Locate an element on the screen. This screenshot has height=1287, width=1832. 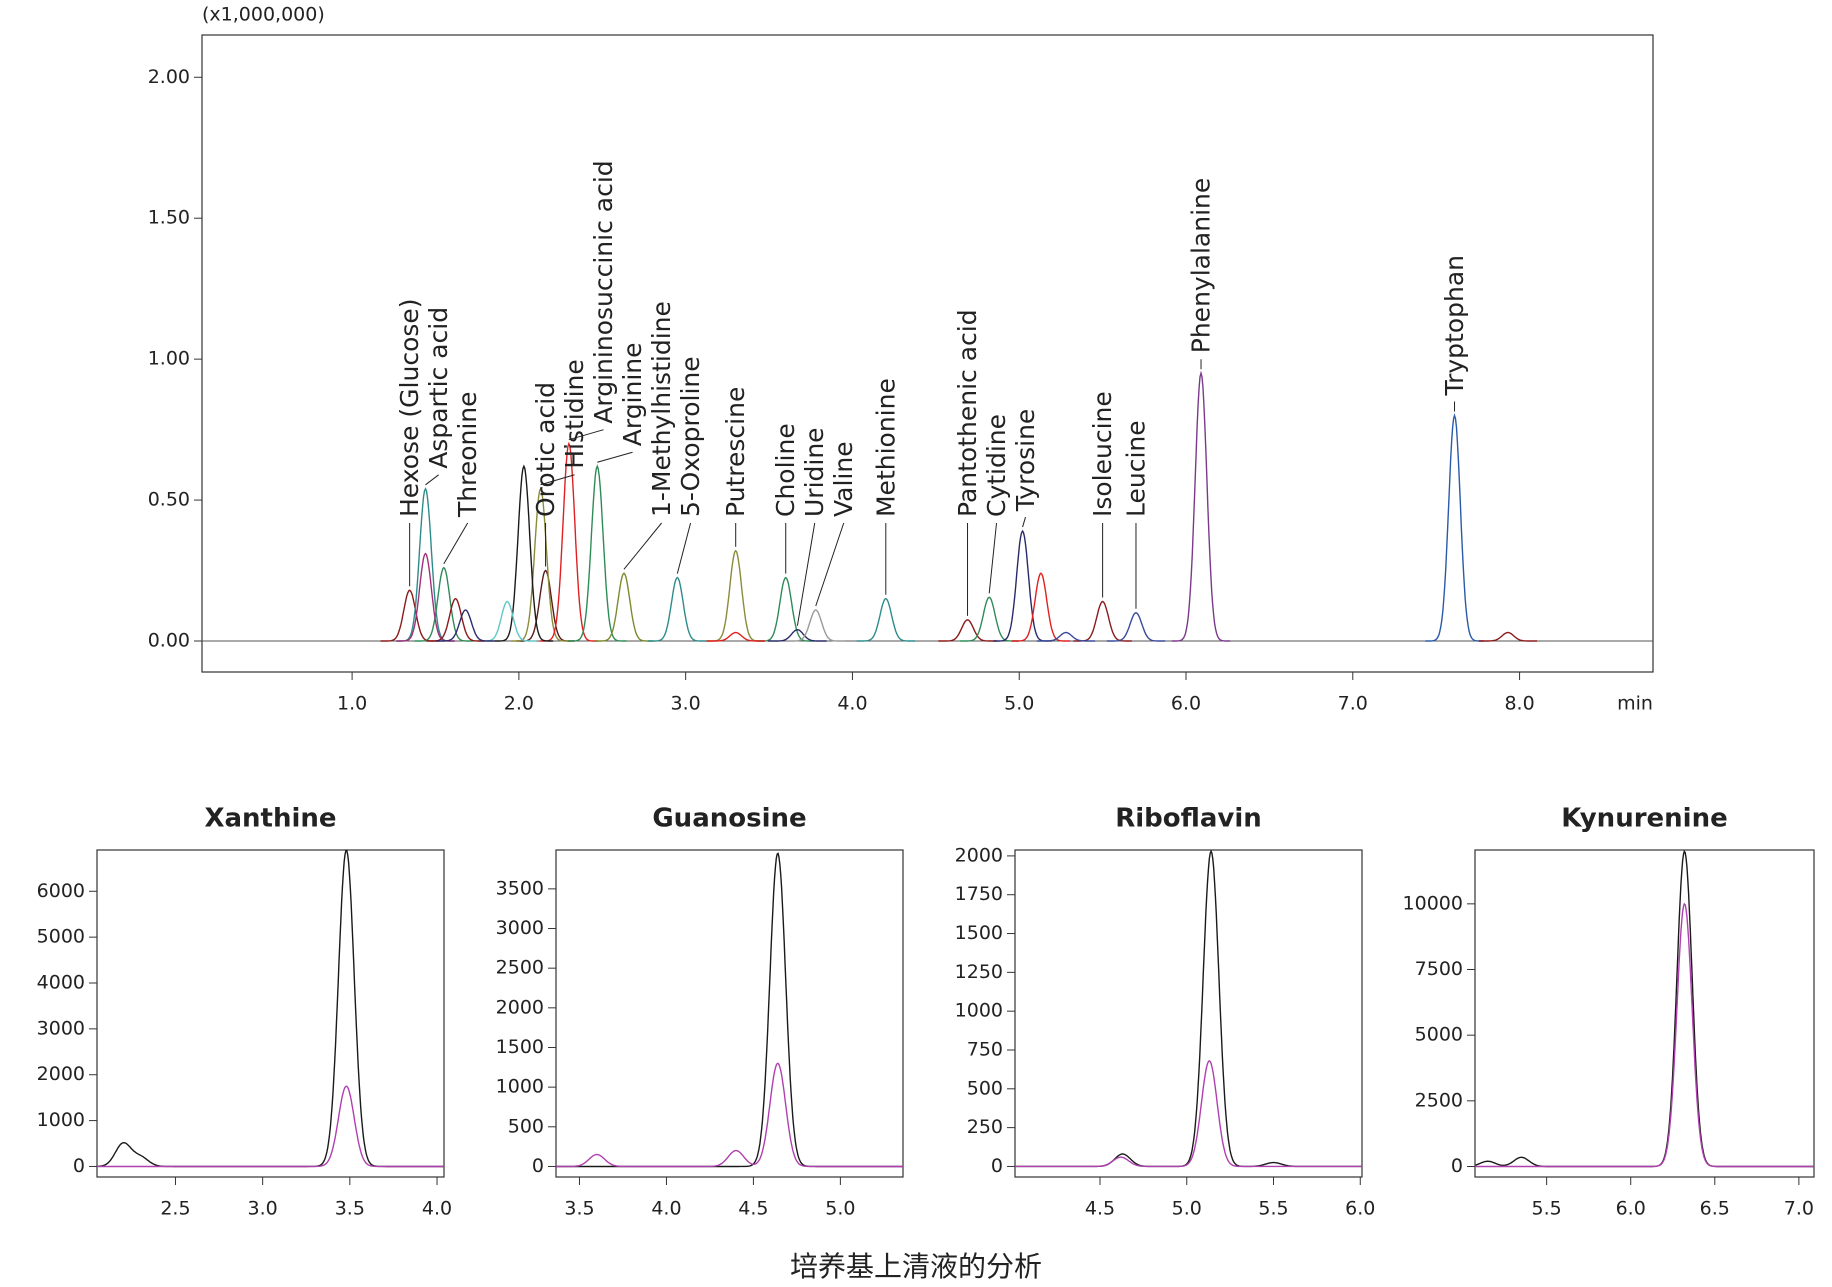
y-tick-label: 2500 is located at coordinates (520, 968).